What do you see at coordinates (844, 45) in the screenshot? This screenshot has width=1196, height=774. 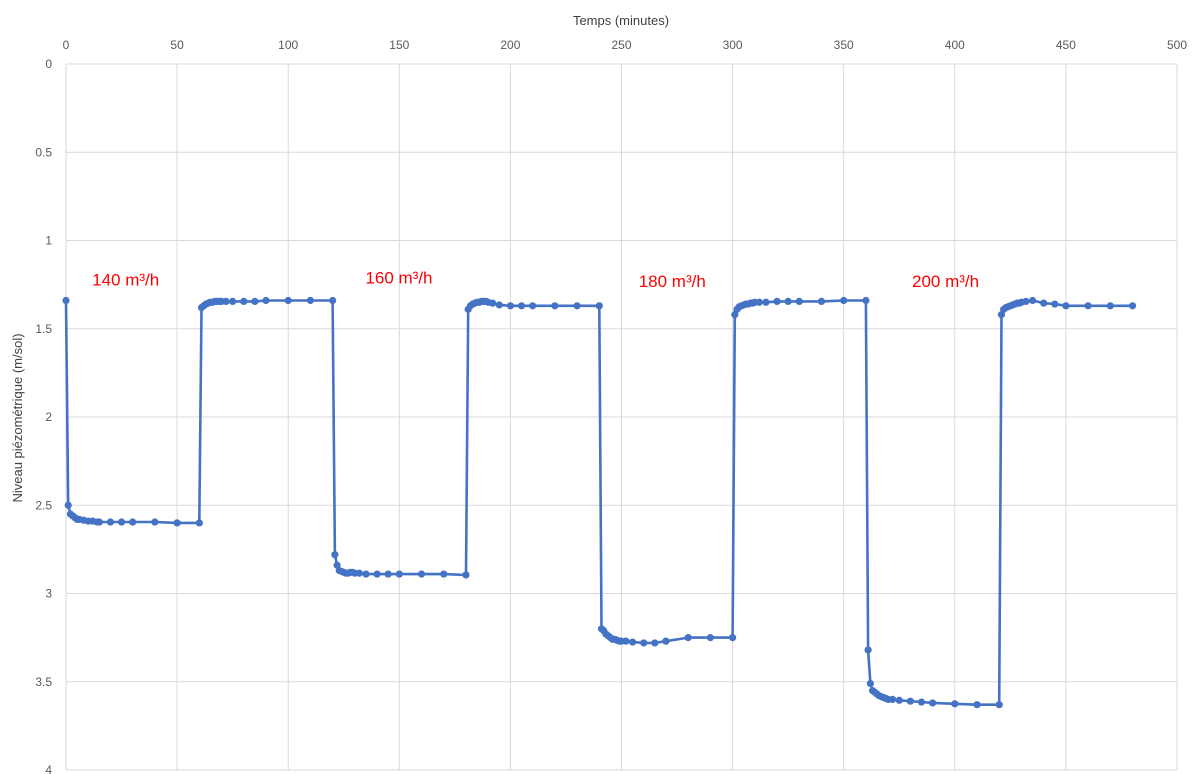 I see `x-tick-label: 350` at bounding box center [844, 45].